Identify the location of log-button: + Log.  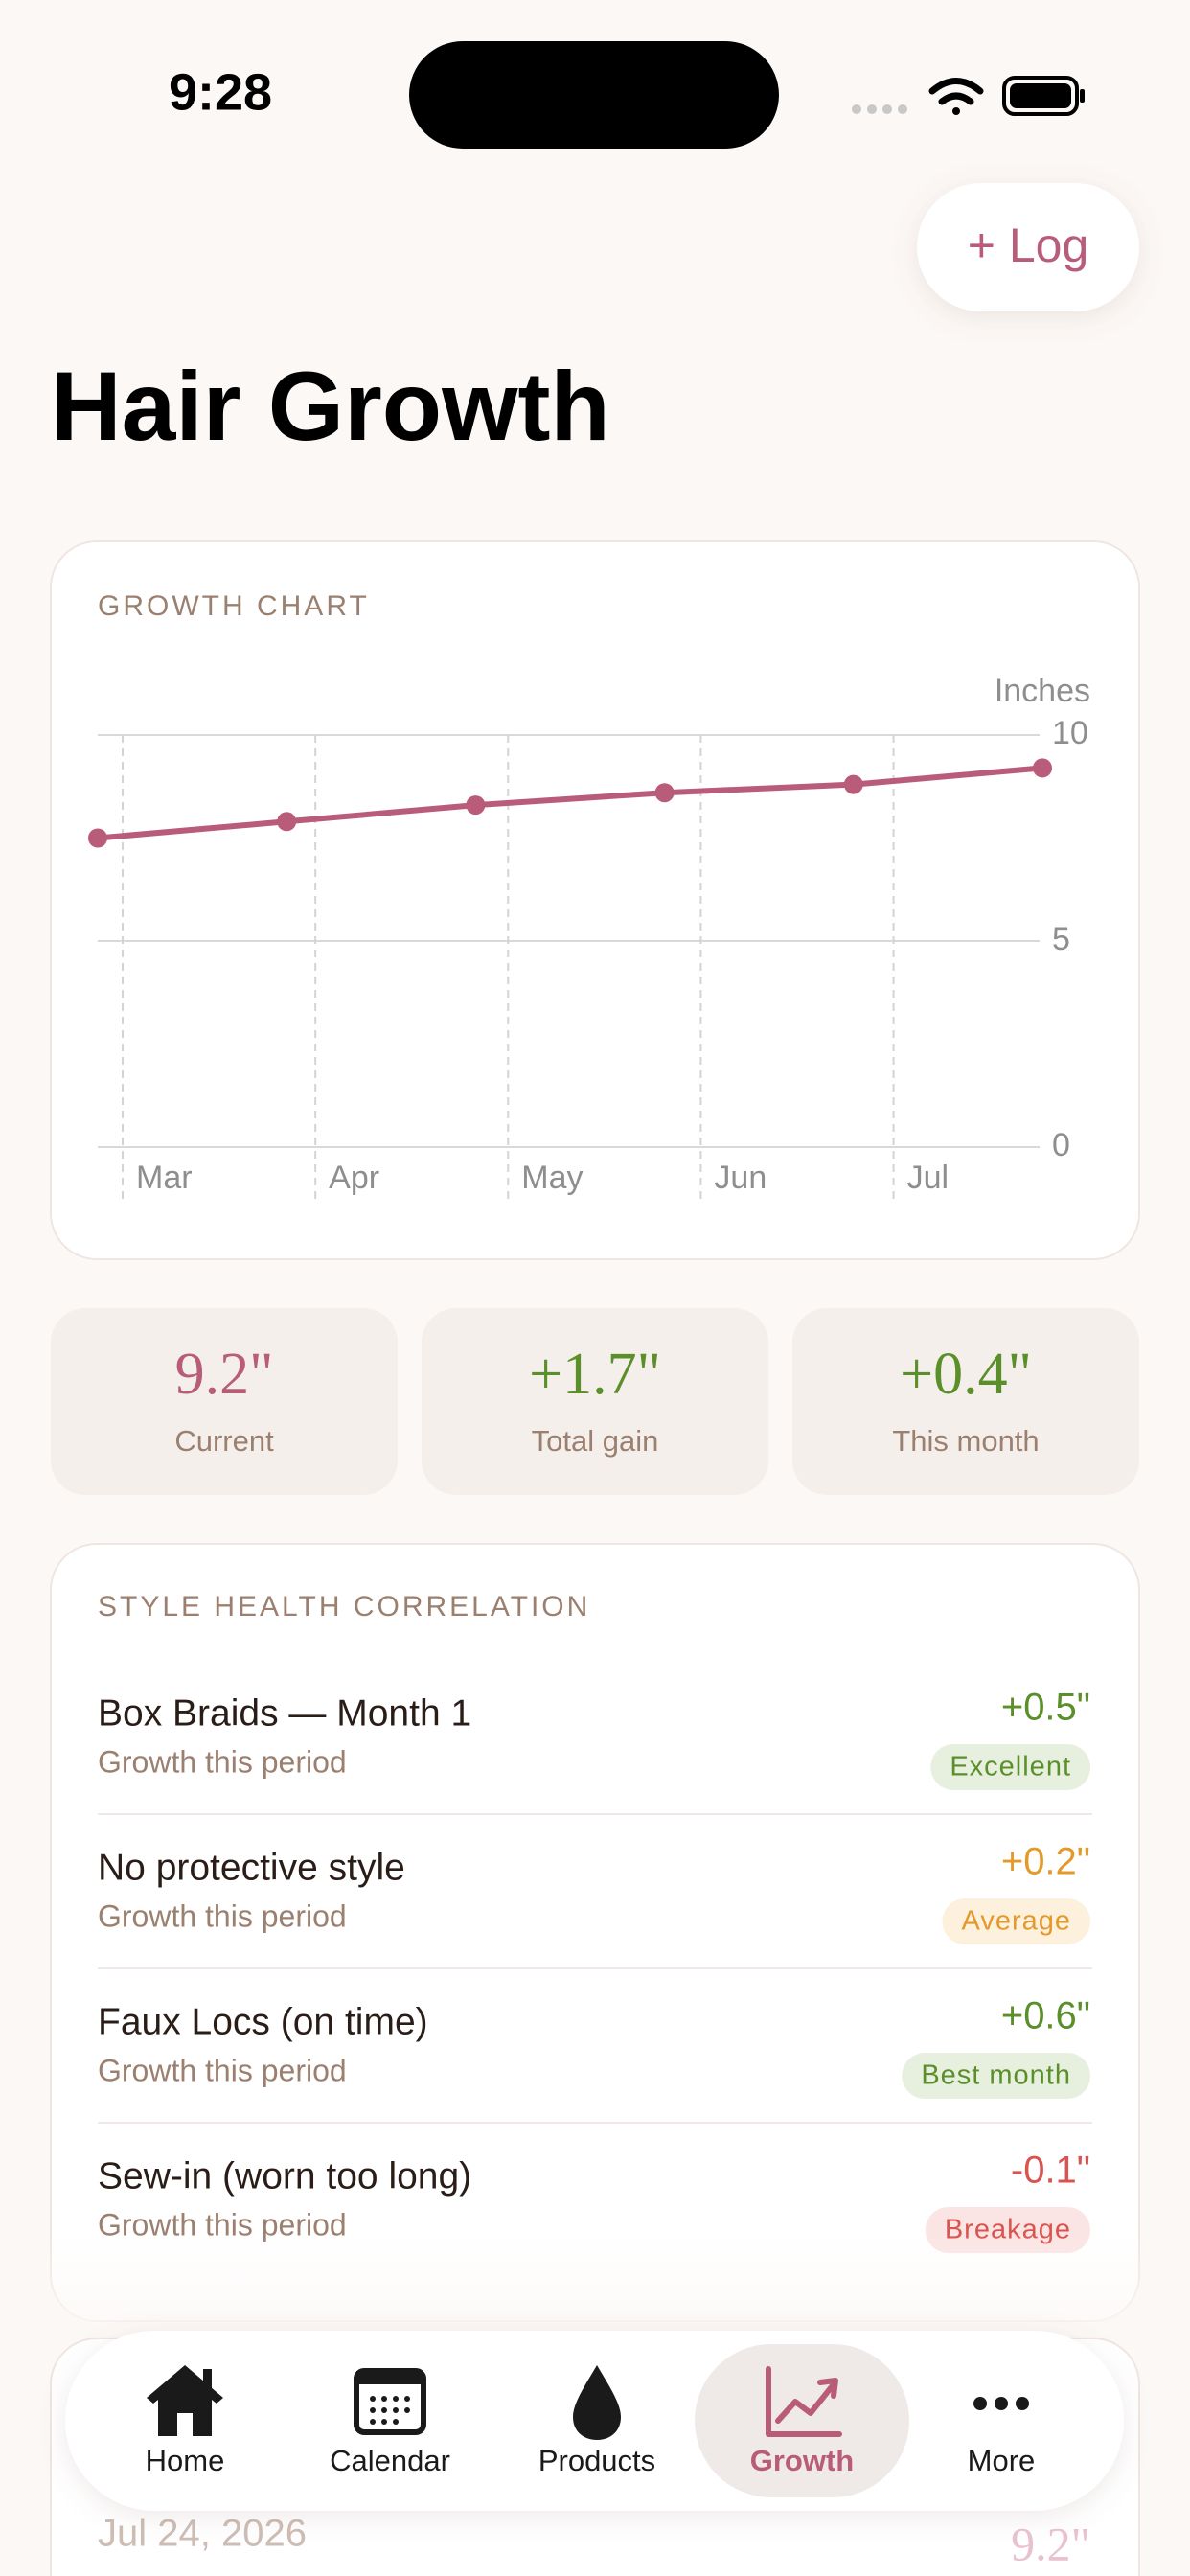
(1028, 247).